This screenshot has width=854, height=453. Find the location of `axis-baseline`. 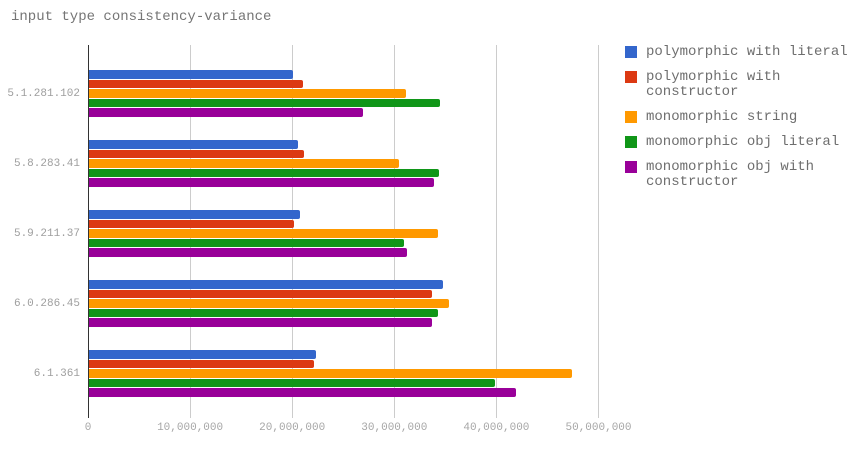

axis-baseline is located at coordinates (88, 231).